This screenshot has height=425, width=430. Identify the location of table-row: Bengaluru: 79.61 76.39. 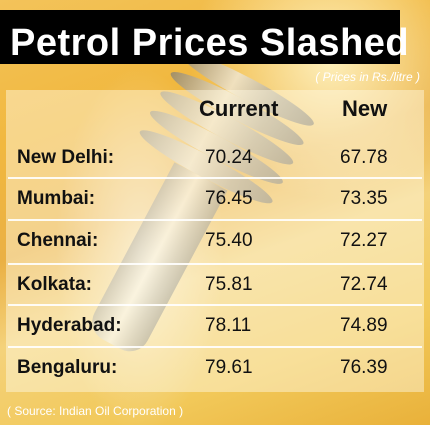
(215, 368).